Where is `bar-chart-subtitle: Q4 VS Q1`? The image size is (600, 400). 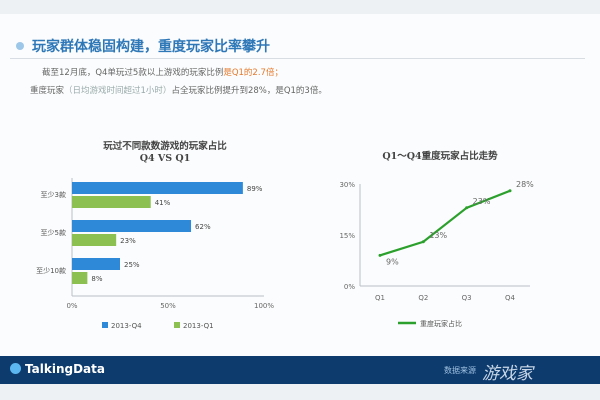 bar-chart-subtitle: Q4 VS Q1 is located at coordinates (165, 158).